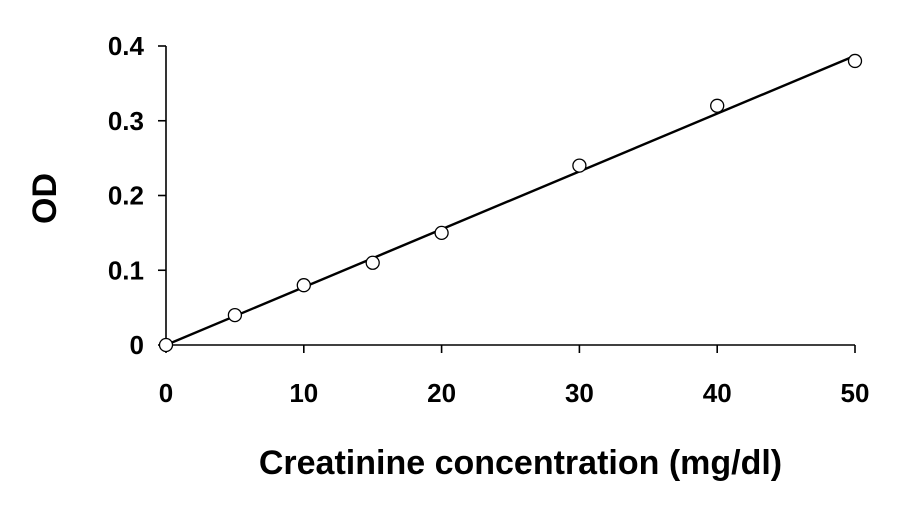 This screenshot has width=913, height=510. What do you see at coordinates (303, 393) in the screenshot?
I see `x-tick-label: 10` at bounding box center [303, 393].